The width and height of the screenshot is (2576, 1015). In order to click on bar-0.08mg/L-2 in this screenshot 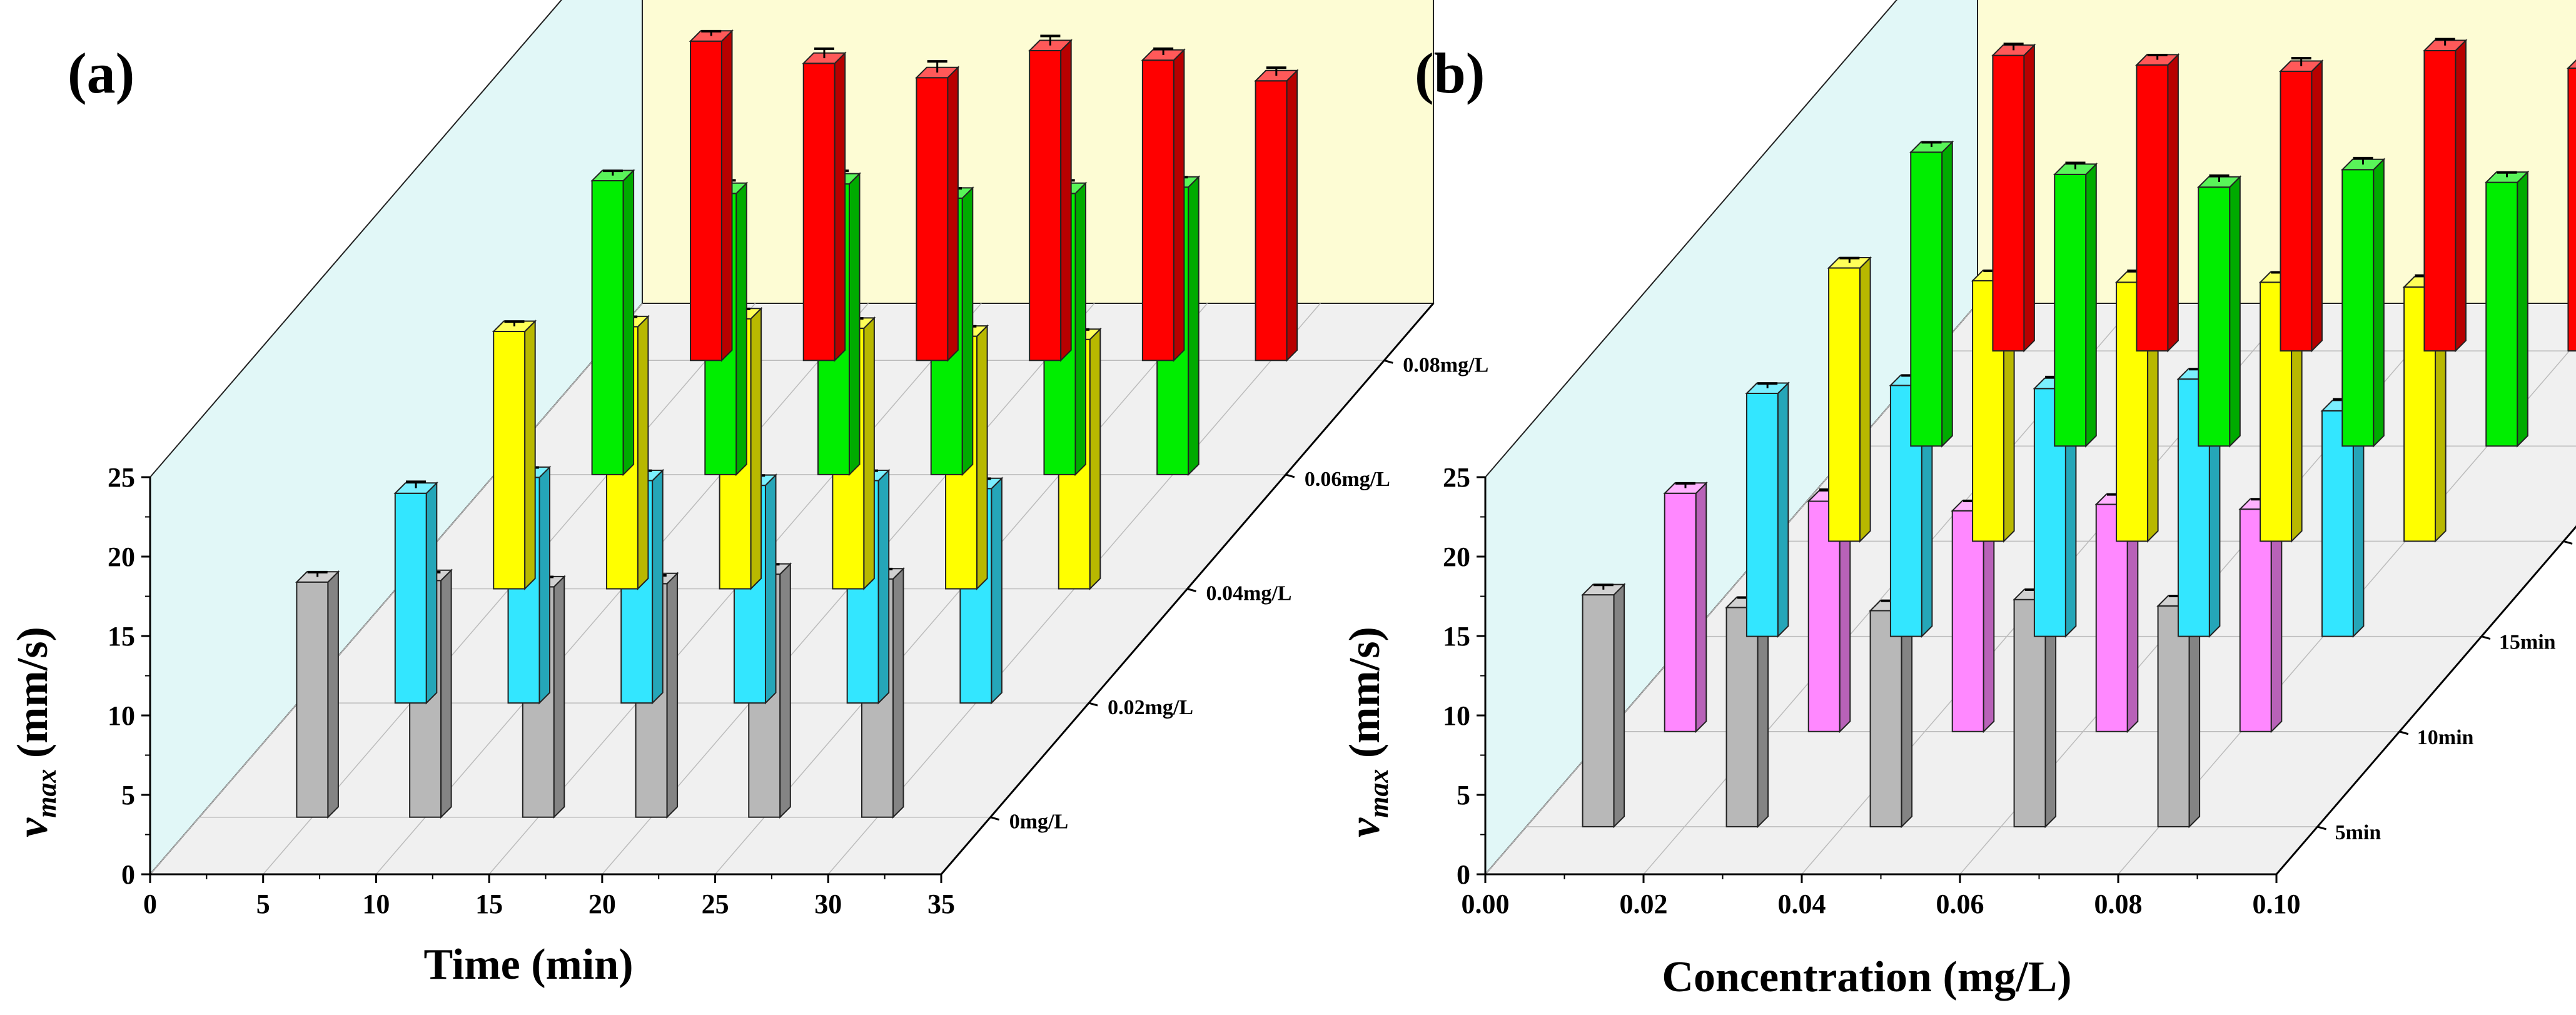, I will do `click(937, 211)`.